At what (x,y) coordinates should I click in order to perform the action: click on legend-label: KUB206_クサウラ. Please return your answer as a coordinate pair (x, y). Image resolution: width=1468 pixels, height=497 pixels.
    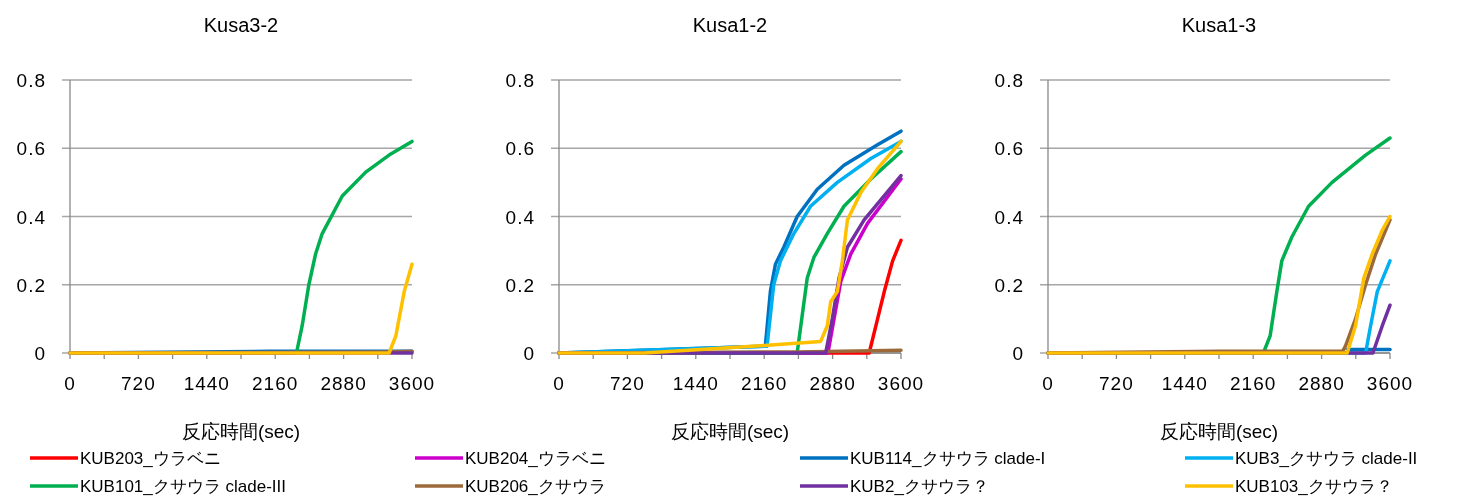
    Looking at the image, I should click on (535, 486).